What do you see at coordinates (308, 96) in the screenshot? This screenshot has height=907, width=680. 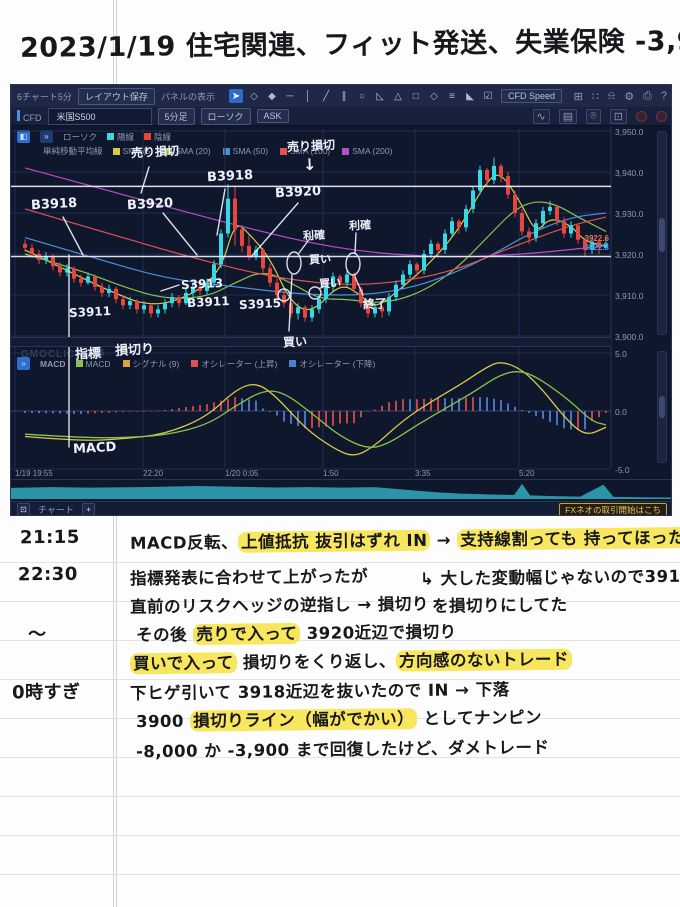 I see `vline-tool-icon: │` at bounding box center [308, 96].